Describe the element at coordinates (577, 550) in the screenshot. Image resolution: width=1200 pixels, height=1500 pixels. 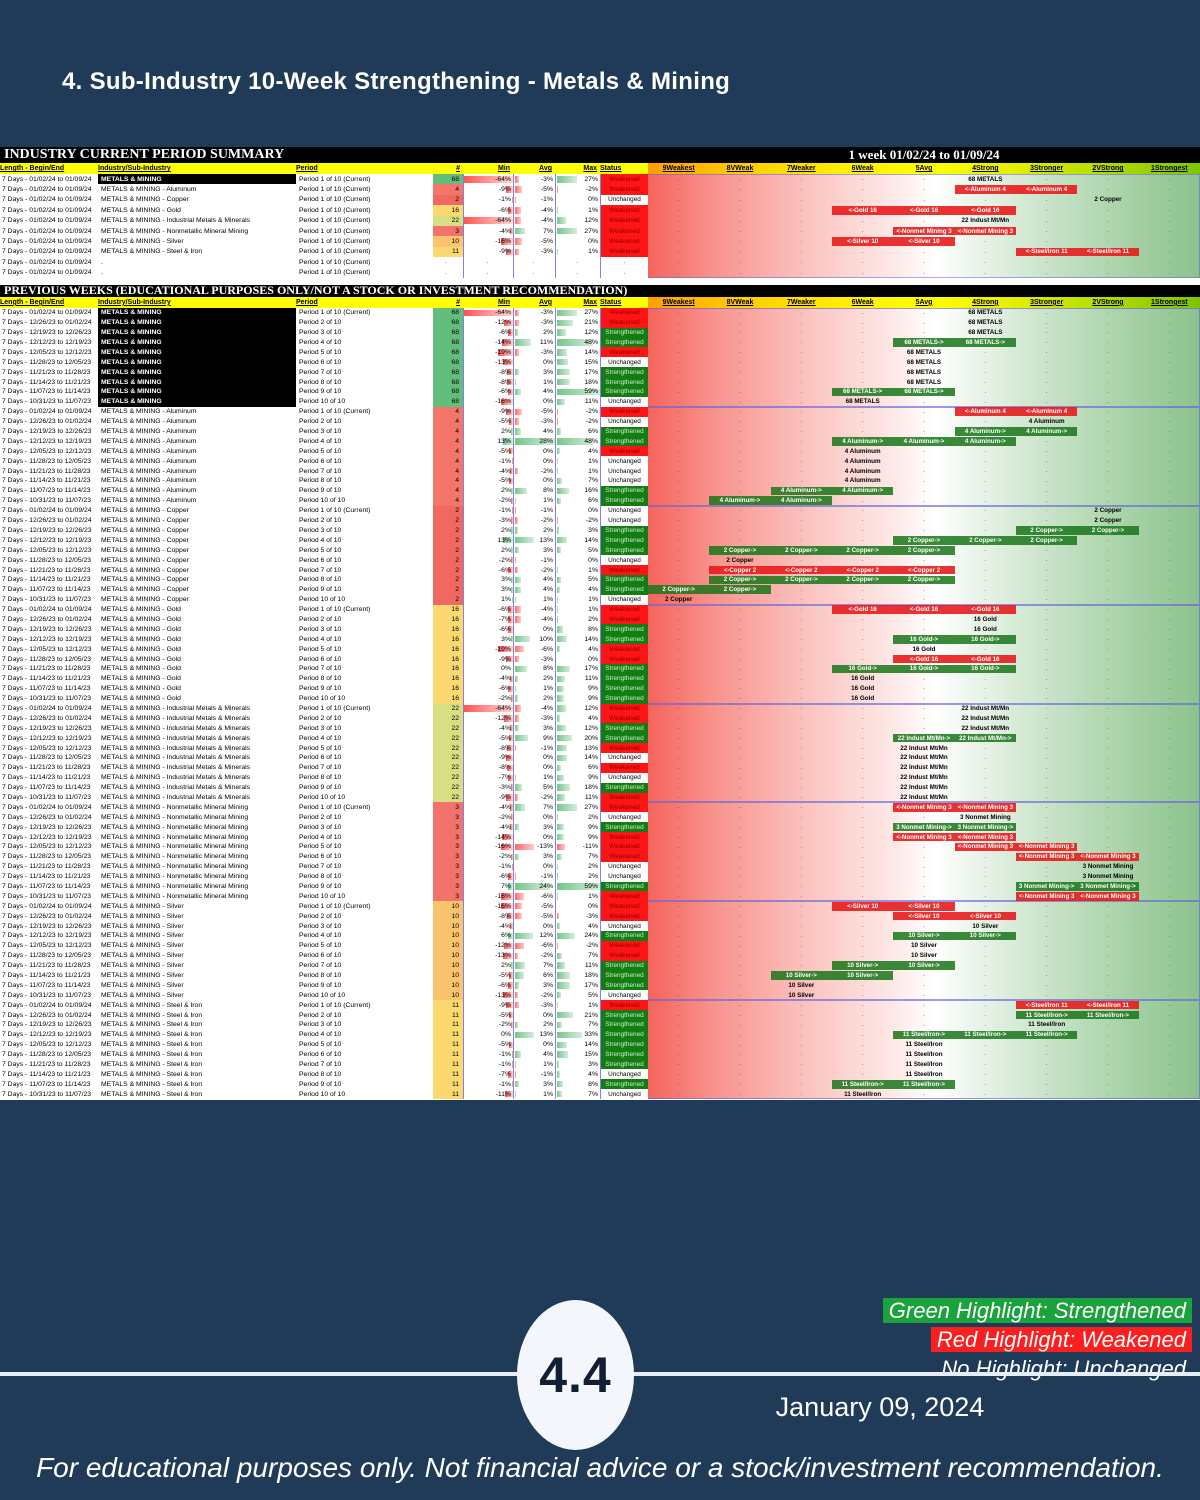
I see `value-cell: 5%` at that location.